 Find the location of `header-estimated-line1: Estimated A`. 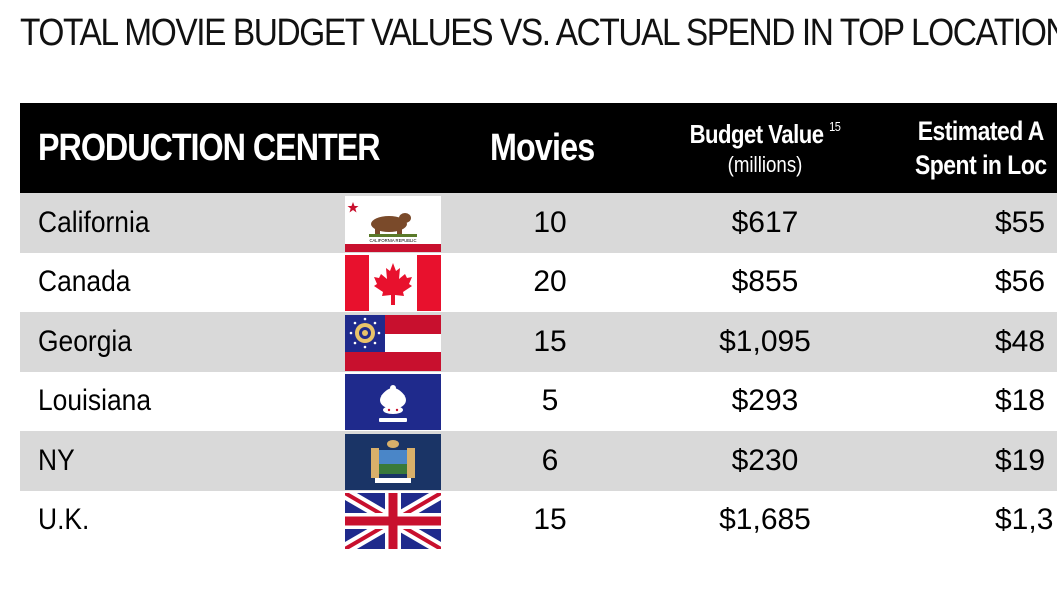

header-estimated-line1: Estimated A is located at coordinates (981, 131).